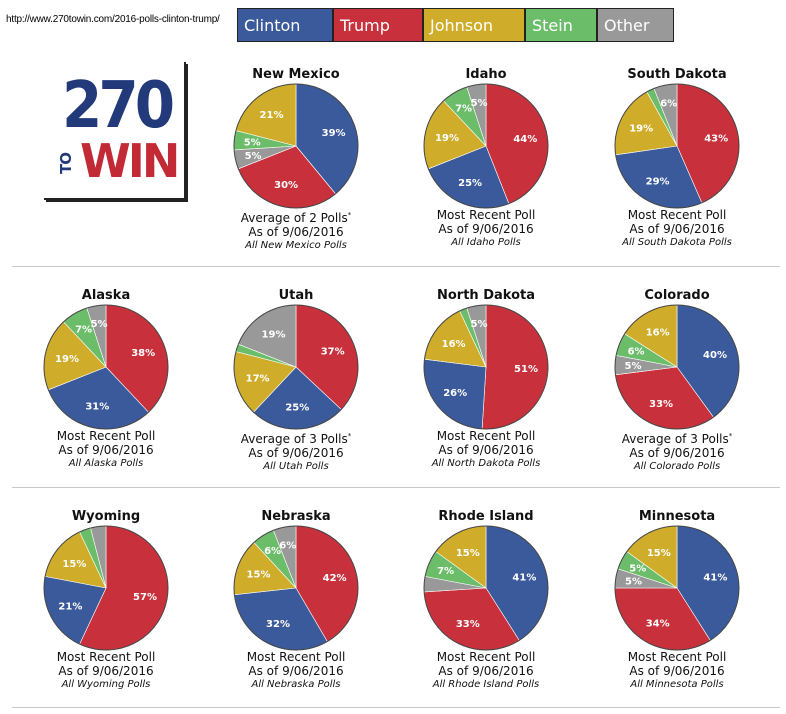 The width and height of the screenshot is (786, 714). What do you see at coordinates (486, 684) in the screenshot?
I see `all-polls-link: All Rhode Island Polls` at bounding box center [486, 684].